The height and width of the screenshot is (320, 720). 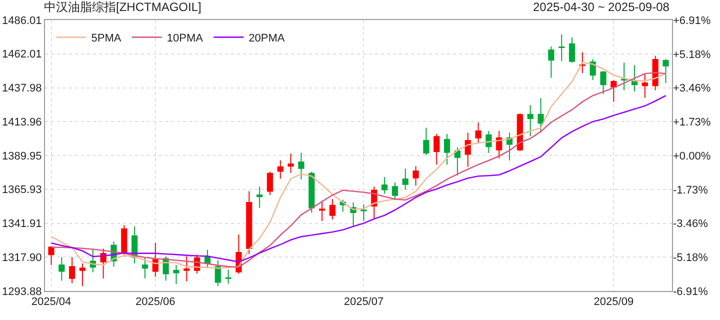 I want to click on y-tick-label: 1413.96, so click(x=22, y=122).